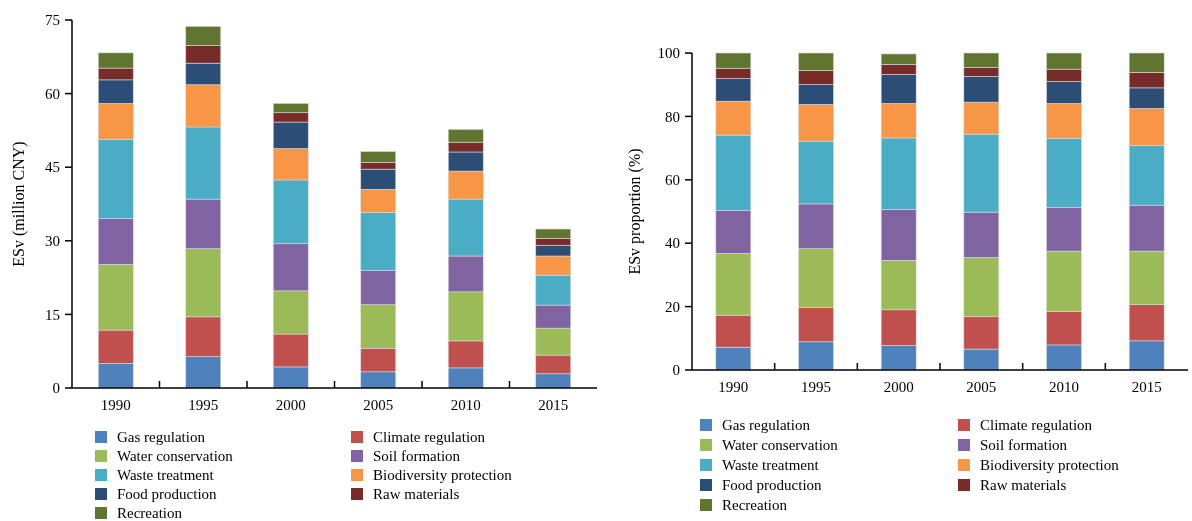 The height and width of the screenshot is (521, 1192). What do you see at coordinates (52, 167) in the screenshot?
I see `y-tick-label: 45` at bounding box center [52, 167].